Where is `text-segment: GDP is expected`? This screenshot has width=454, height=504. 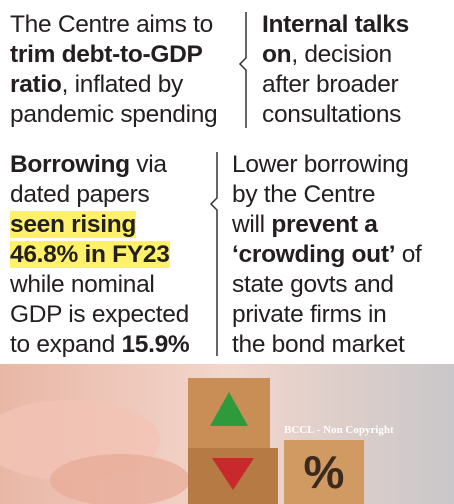
text-segment: GDP is expected is located at coordinates (99, 314).